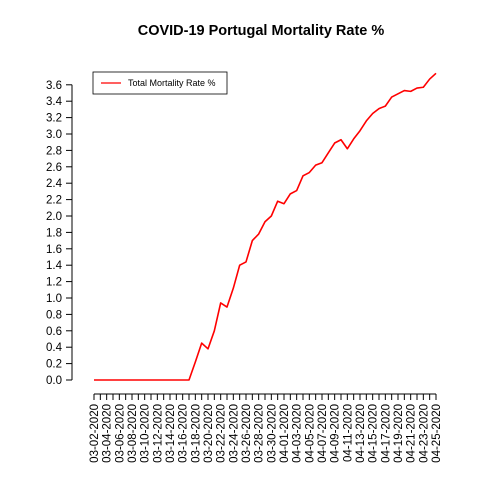  Describe the element at coordinates (54, 119) in the screenshot. I see `y-tick-label: 3.2` at that location.